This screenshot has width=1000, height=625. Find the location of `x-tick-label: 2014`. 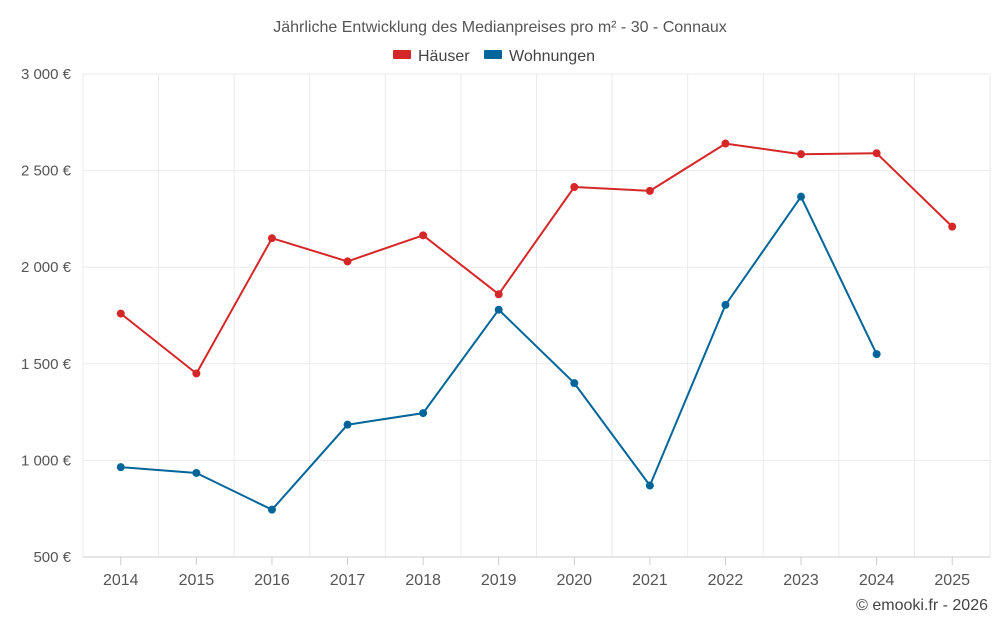

x-tick-label: 2014 is located at coordinates (121, 580).